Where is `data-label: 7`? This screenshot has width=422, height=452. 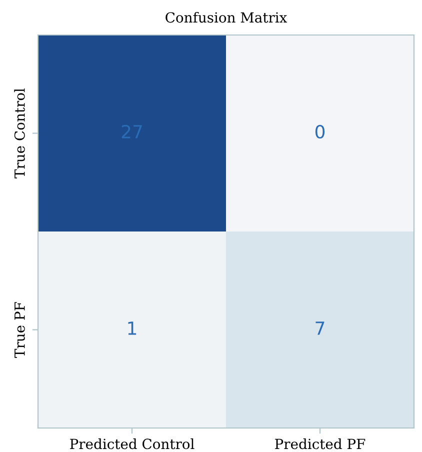
data-label: 7 is located at coordinates (320, 328).